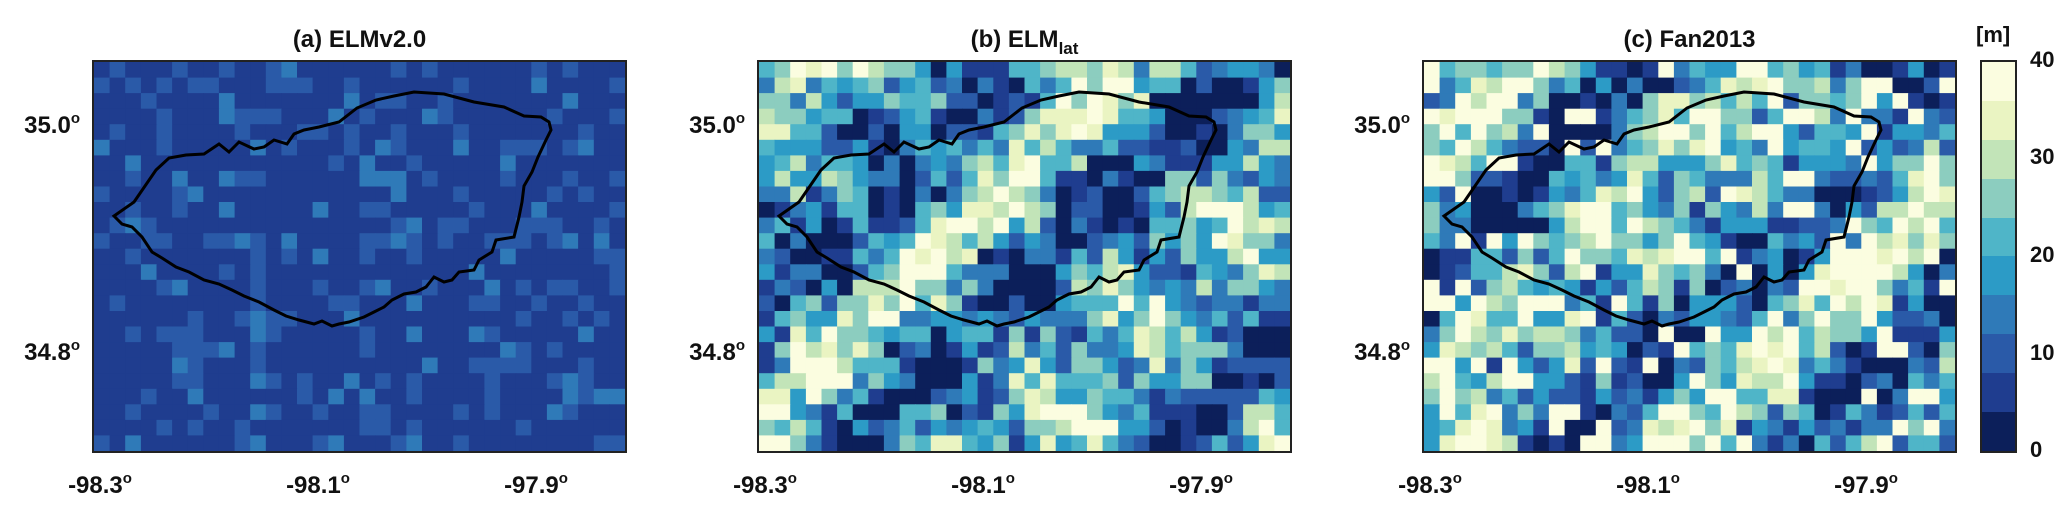 This screenshot has width=2067, height=517. I want to click on colorbar, so click(1998, 256).